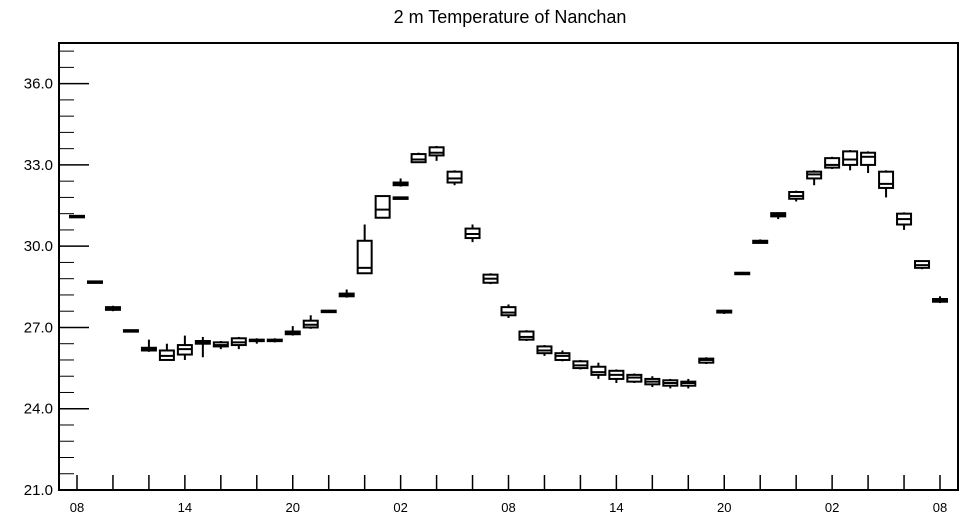 This screenshot has height=520, width=964. Describe the element at coordinates (508, 495) in the screenshot. I see `x-axis: 08 14 20 02 08 14 20 02 08` at that location.